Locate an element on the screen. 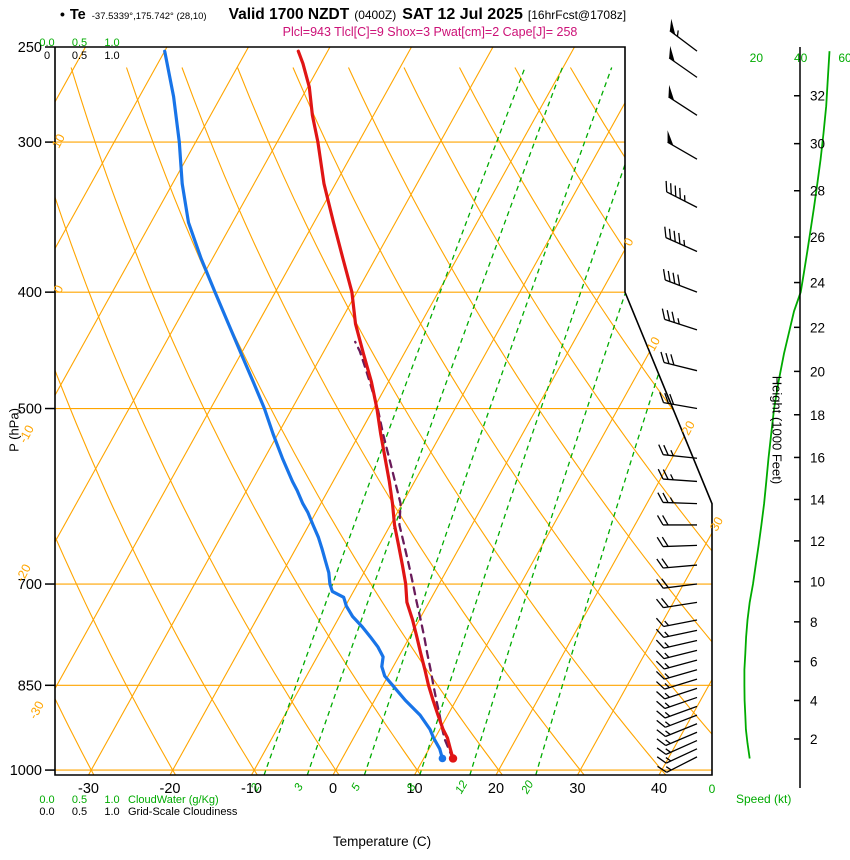  isotherm-label: 30 is located at coordinates (716, 524).